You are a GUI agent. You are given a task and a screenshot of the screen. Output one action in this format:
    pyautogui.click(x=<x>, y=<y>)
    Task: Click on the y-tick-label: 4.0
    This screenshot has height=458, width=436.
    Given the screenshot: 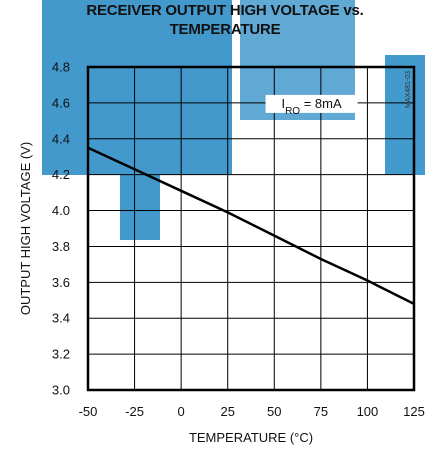 What is the action you would take?
    pyautogui.click(x=61, y=210)
    